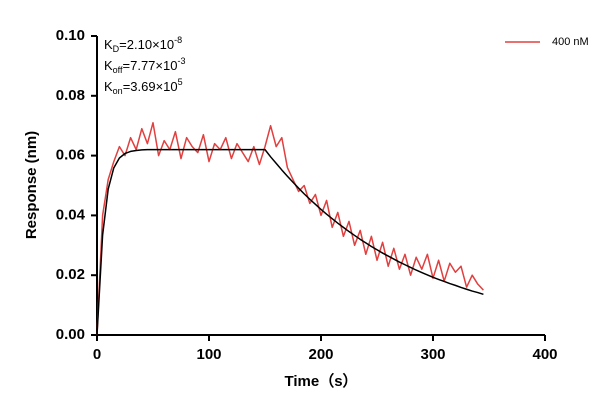 This screenshot has height=412, width=616. I want to click on annotation-sub: D, so click(116, 49).